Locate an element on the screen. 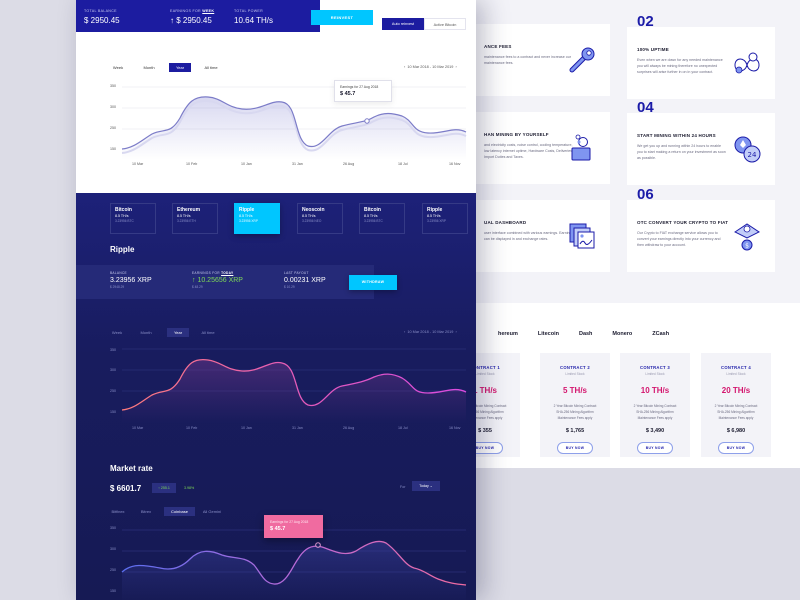 This screenshot has width=800, height=600. coin-card-bitcoin-2: Bitcoin 8.5 TH/s 3.23956 BTC is located at coordinates (382, 218).